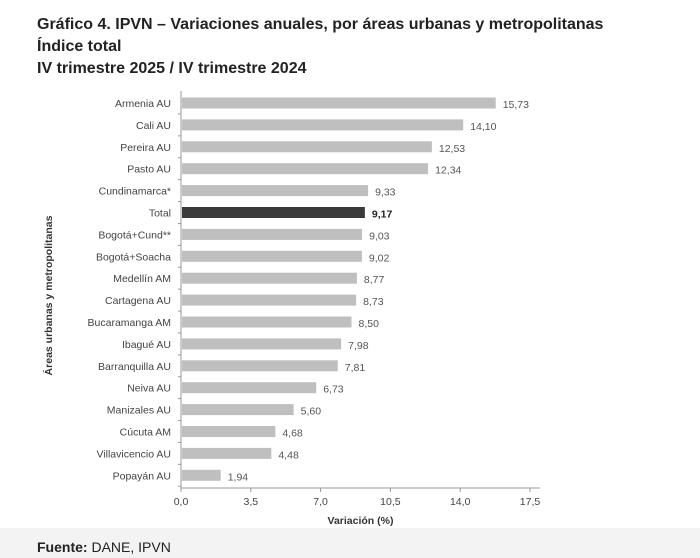  What do you see at coordinates (172, 68) in the screenshot?
I see `chart-period: IV trimestre 2025 / IV trimestre 2024` at bounding box center [172, 68].